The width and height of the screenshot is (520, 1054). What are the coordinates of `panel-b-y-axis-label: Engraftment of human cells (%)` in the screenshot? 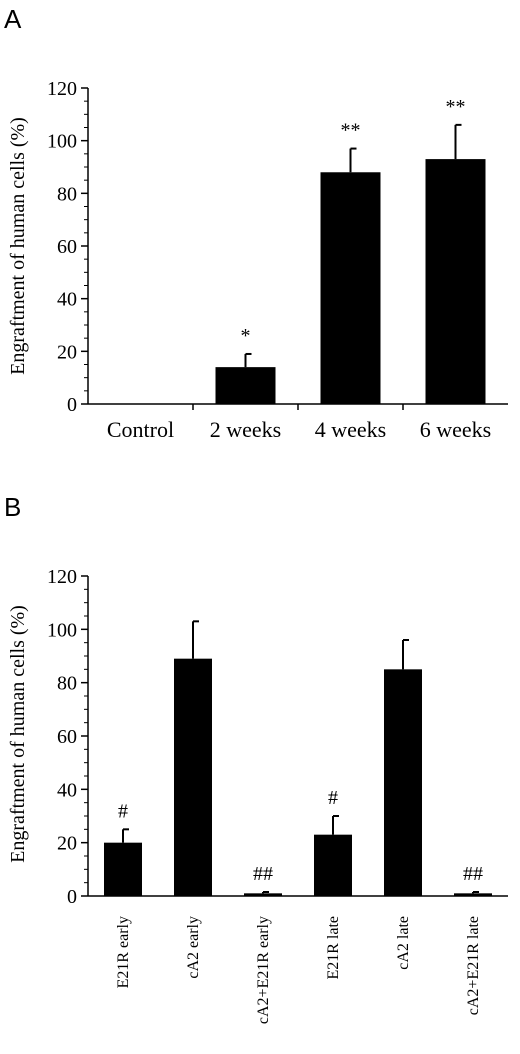 It's located at (18, 734).